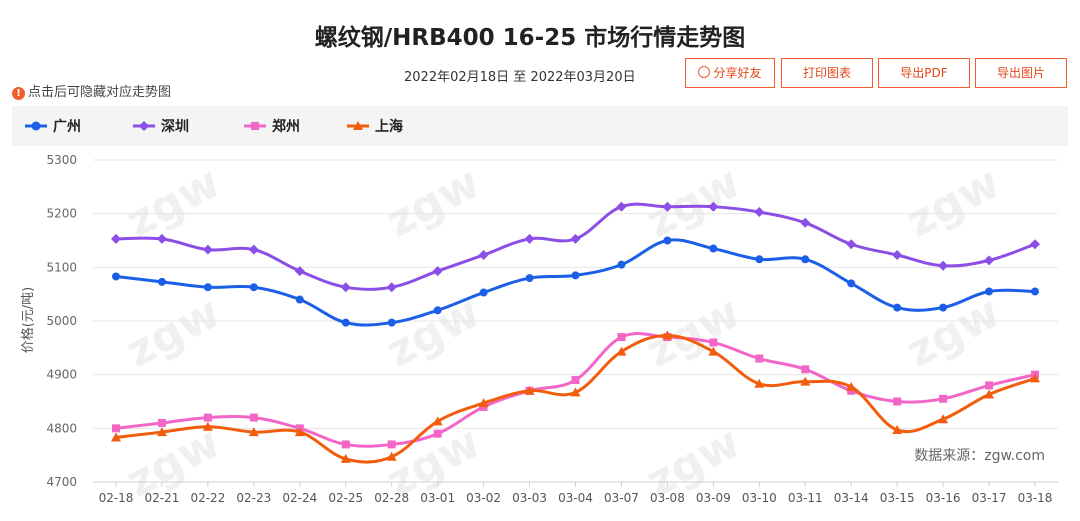  I want to click on x-tick-label: 03-09, so click(713, 498).